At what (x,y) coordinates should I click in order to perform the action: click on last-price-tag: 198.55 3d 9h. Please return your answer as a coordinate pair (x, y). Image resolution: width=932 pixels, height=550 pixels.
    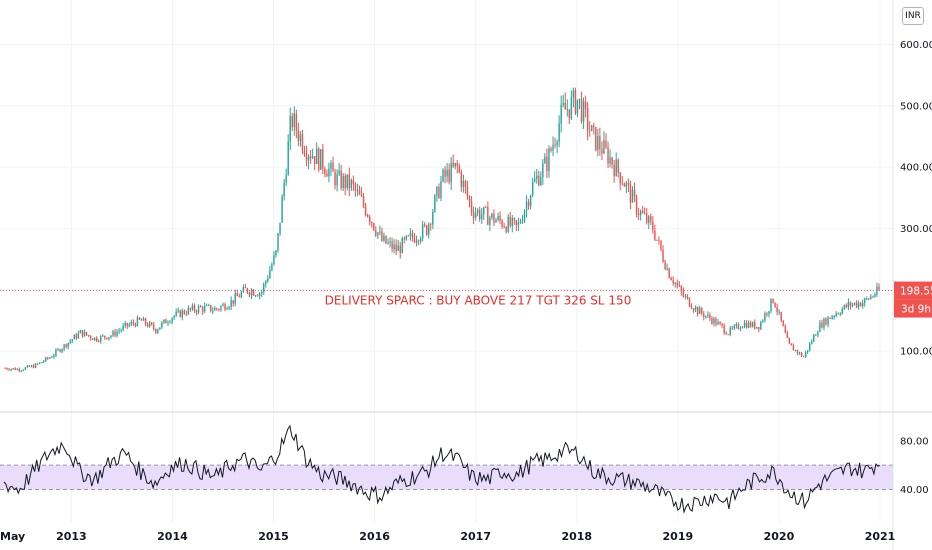
    Looking at the image, I should click on (913, 299).